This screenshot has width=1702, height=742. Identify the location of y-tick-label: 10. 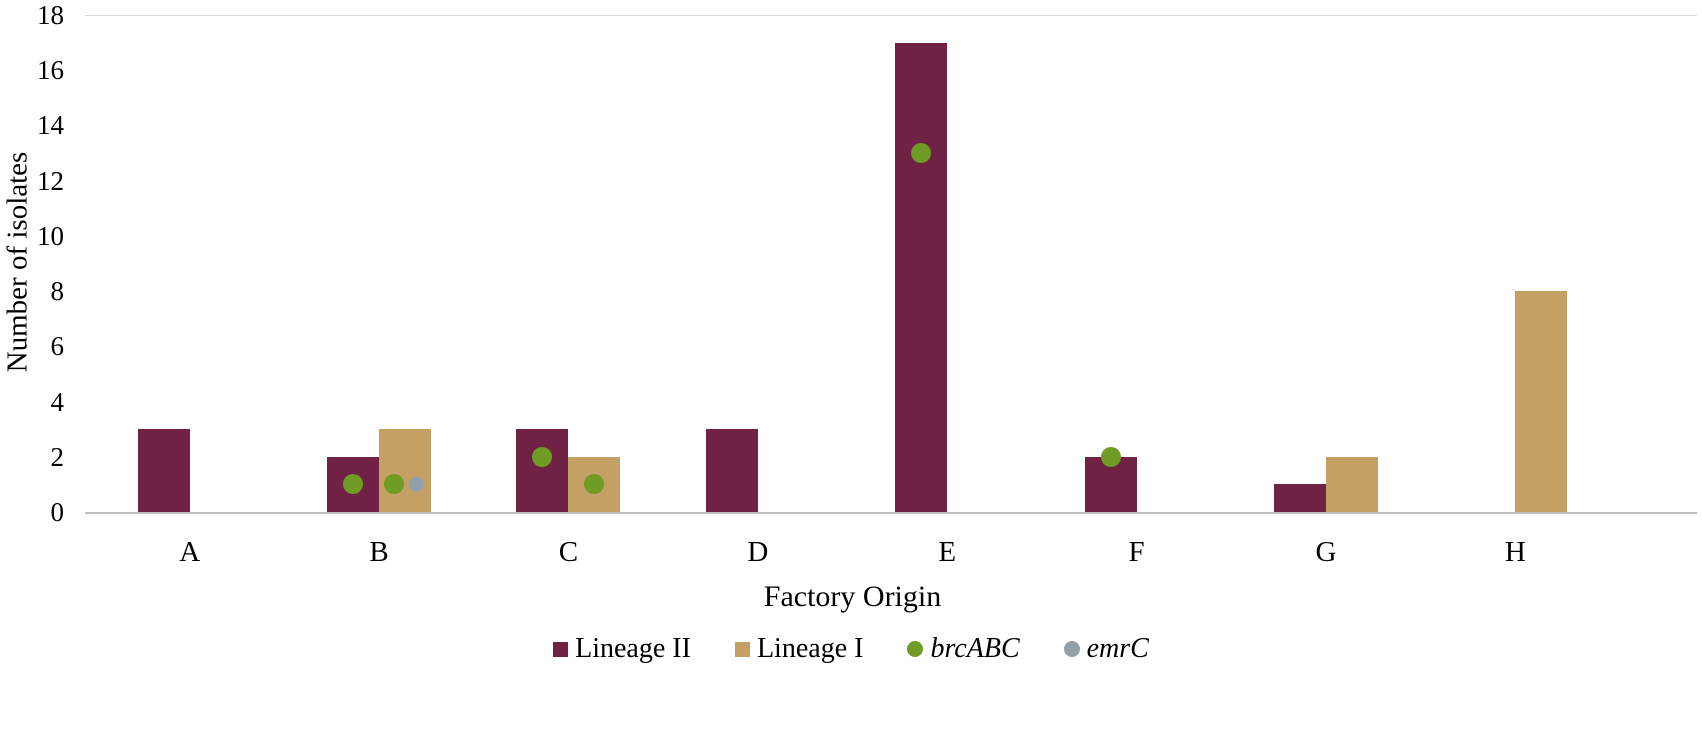
(50, 235).